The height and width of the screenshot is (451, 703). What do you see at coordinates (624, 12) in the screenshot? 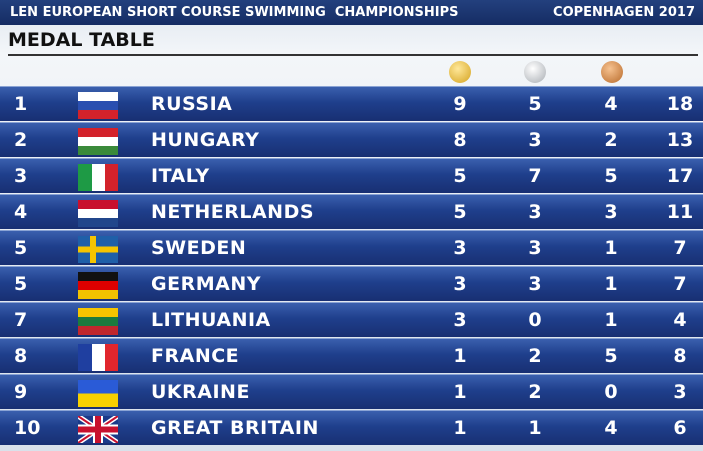
I see `event-location: COPENHAGEN 2017` at bounding box center [624, 12].